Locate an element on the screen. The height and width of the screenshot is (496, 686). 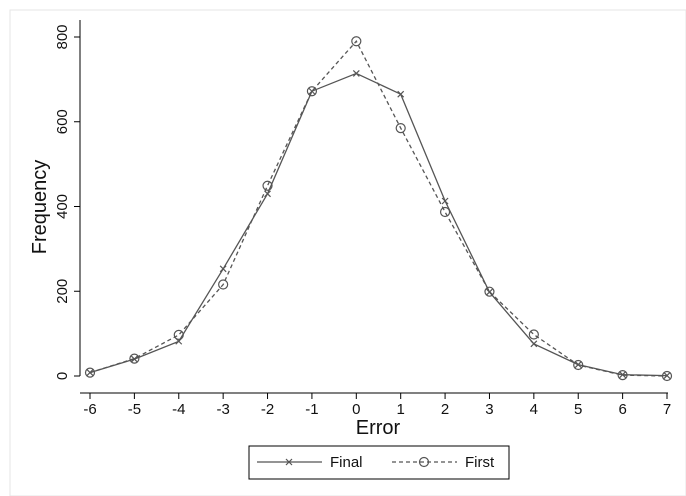
x-tick-label: -2 is located at coordinates (267, 409).